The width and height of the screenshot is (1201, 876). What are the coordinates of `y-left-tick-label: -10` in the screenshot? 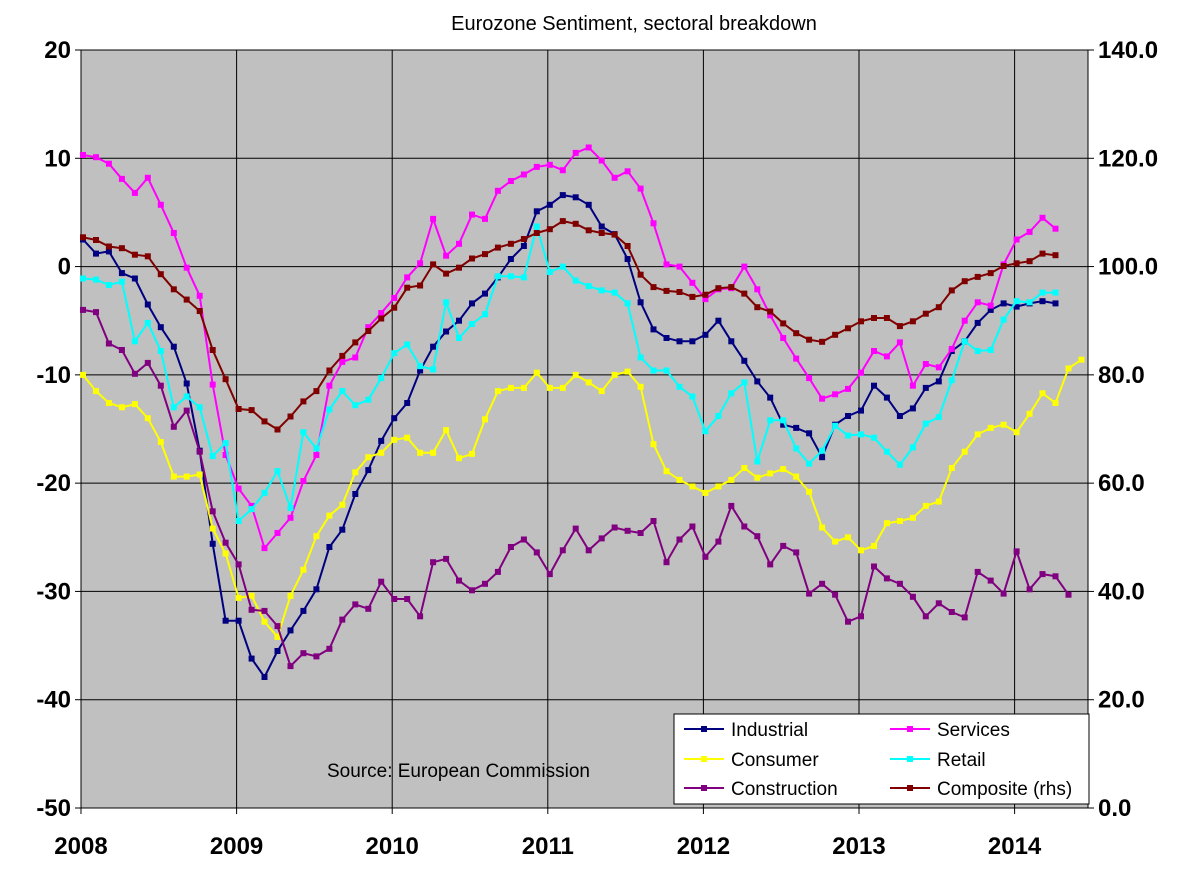 It's located at (53, 375).